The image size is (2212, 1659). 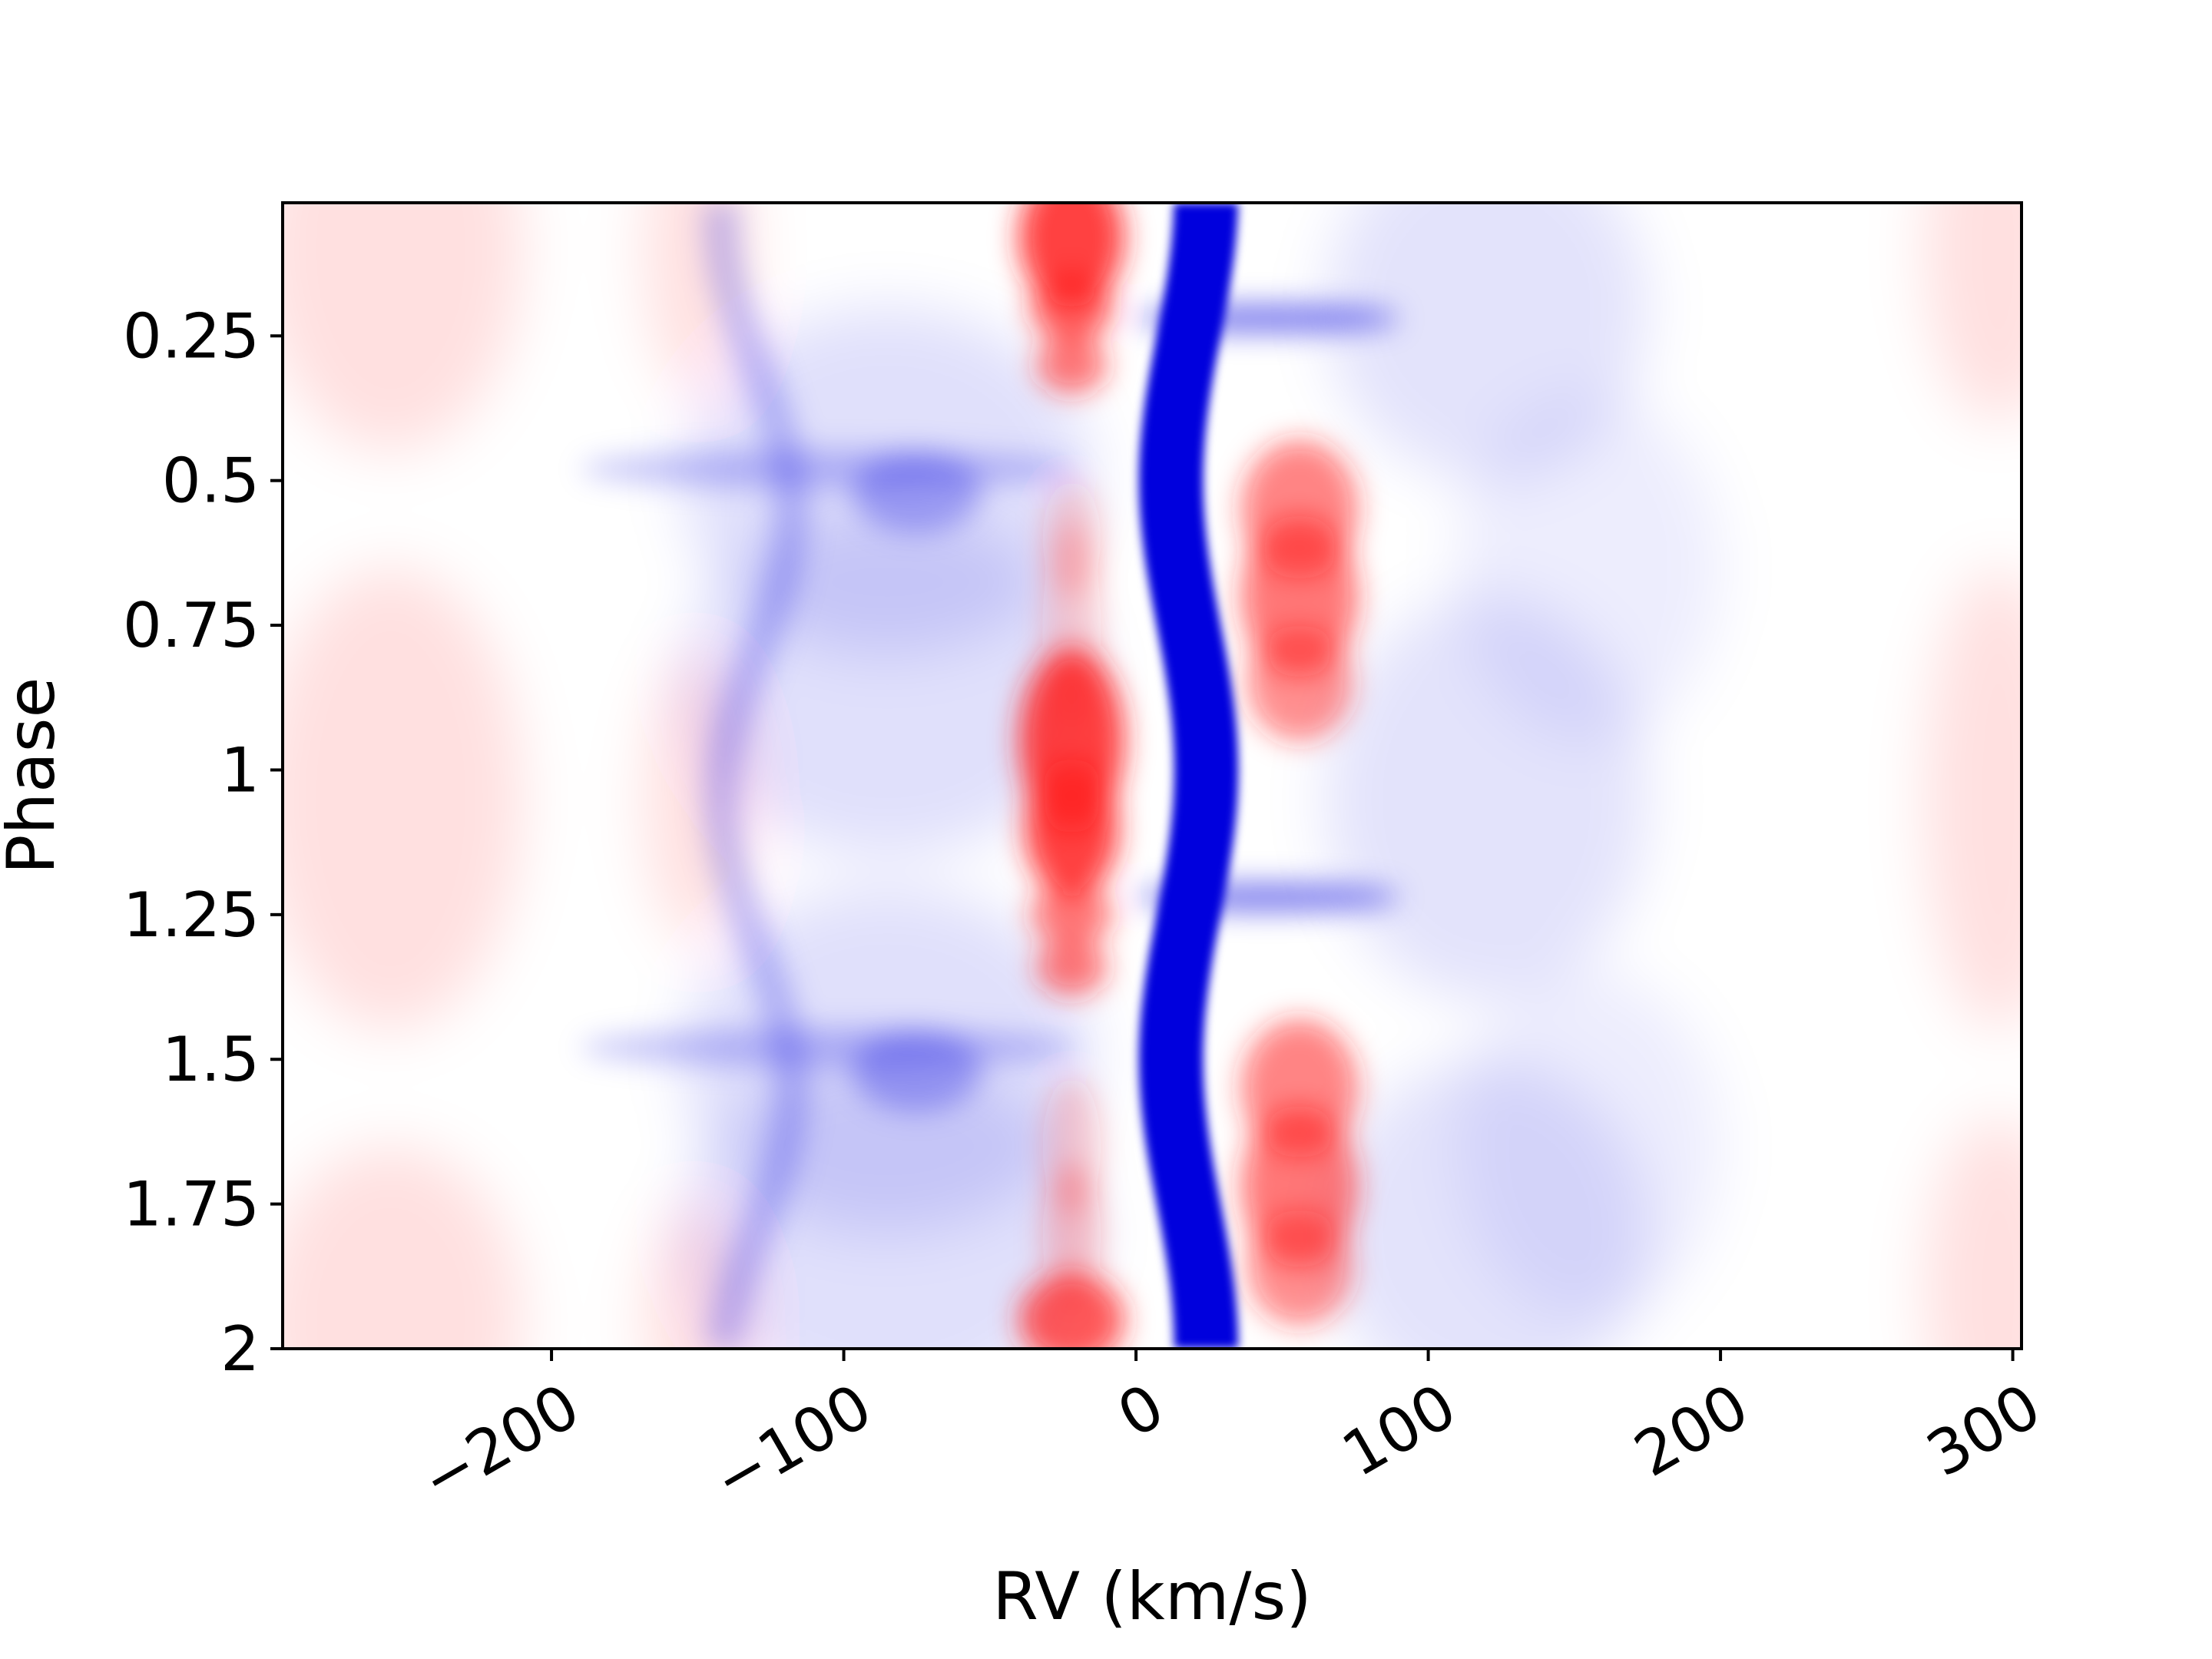 I want to click on y-tick-label: 0.5, so click(x=211, y=481).